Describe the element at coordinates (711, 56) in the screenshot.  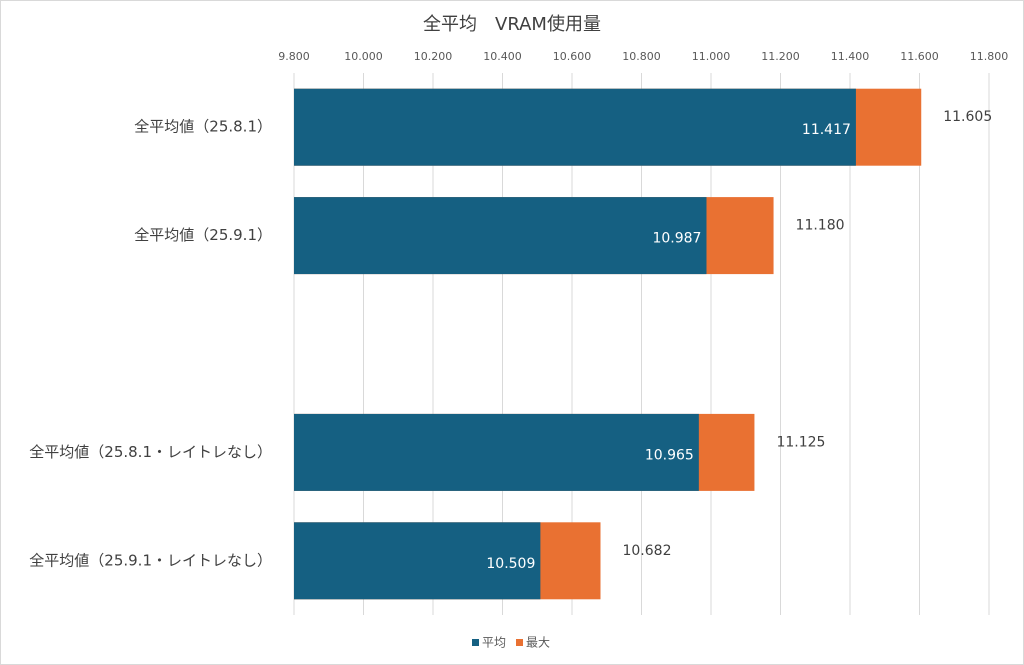
I see `x-tick-label: 11.000` at that location.